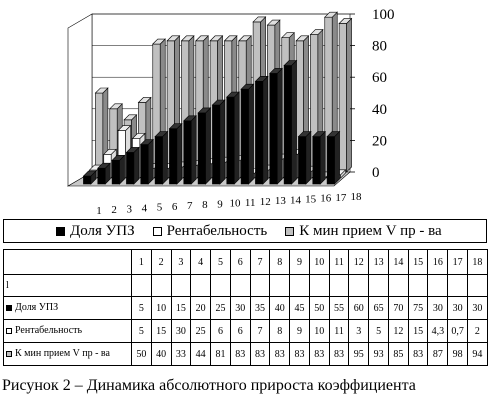 This screenshot has height=401, width=489. Describe the element at coordinates (160, 208) in the screenshot. I see `x-tick-label: 5` at that location.